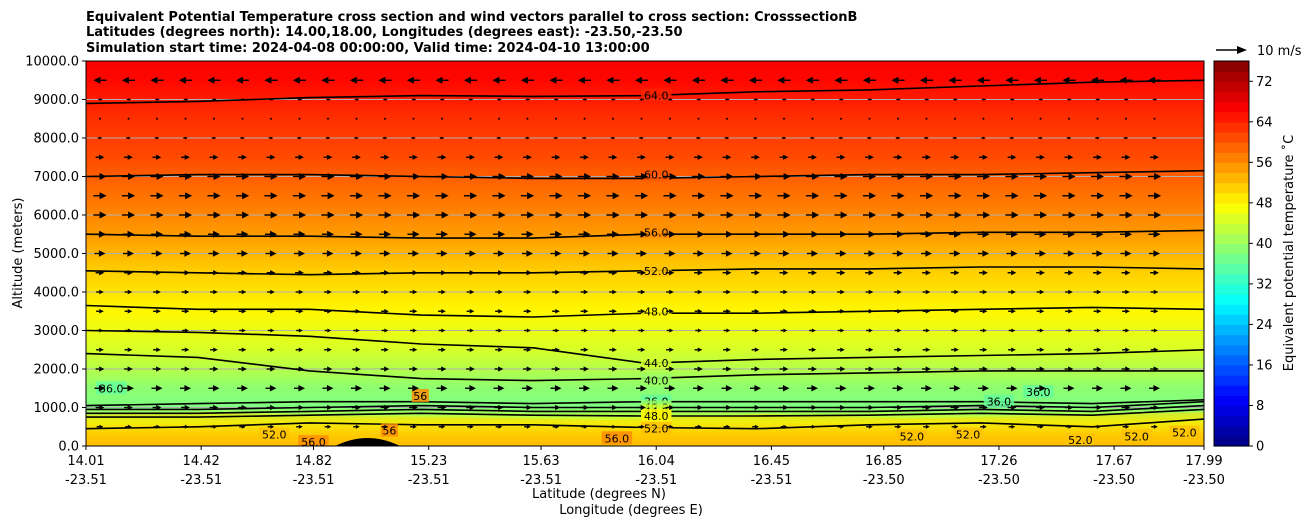 The width and height of the screenshot is (1308, 526). Describe the element at coordinates (201, 480) in the screenshot. I see `x-tick-lon: -23.51` at that location.